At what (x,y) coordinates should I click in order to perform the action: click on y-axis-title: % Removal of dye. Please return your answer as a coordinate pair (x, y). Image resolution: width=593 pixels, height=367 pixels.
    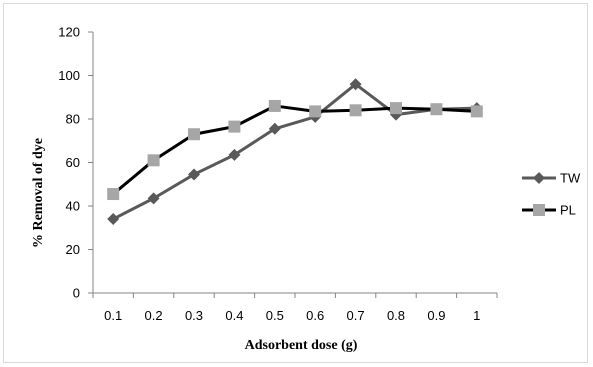
    Looking at the image, I should click on (38, 193).